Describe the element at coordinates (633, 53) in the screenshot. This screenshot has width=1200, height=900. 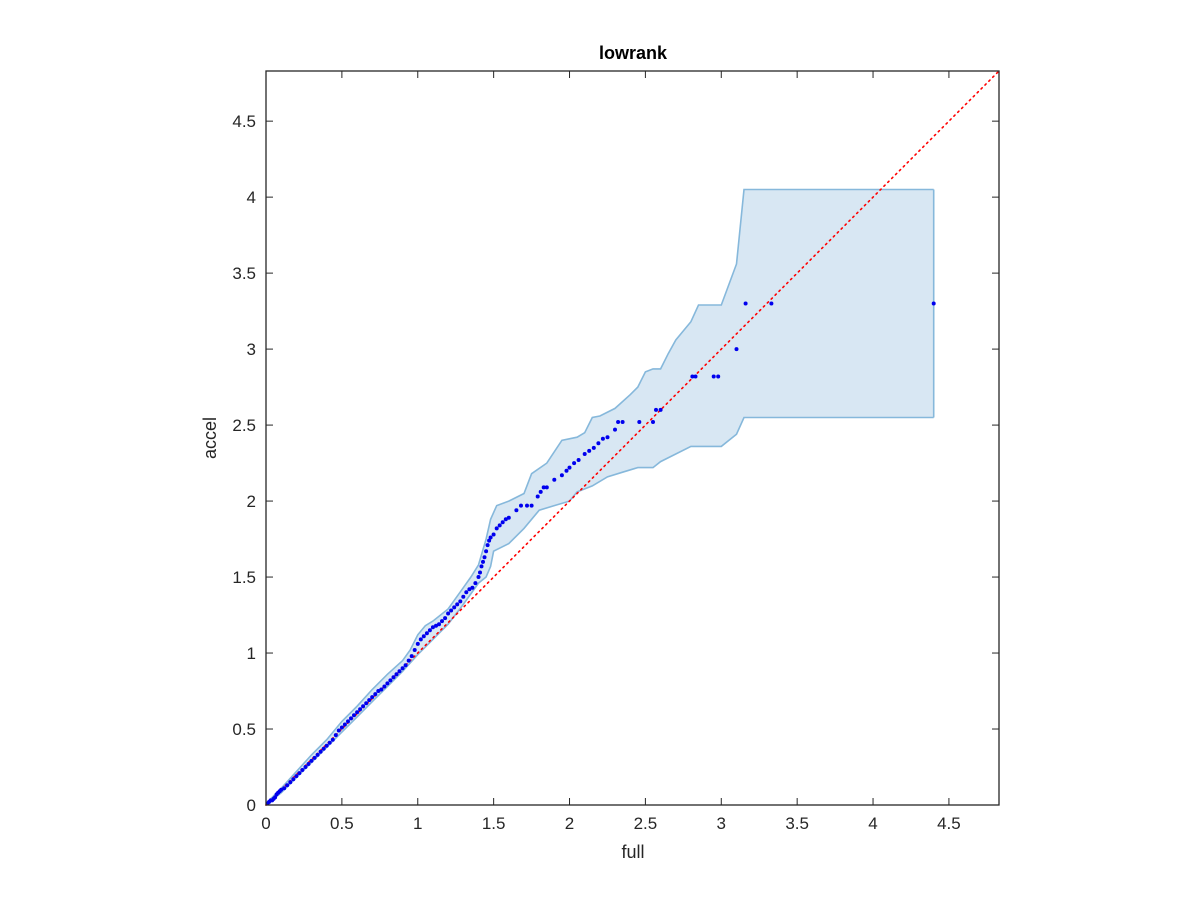
I see `chart-title: lowrank` at that location.